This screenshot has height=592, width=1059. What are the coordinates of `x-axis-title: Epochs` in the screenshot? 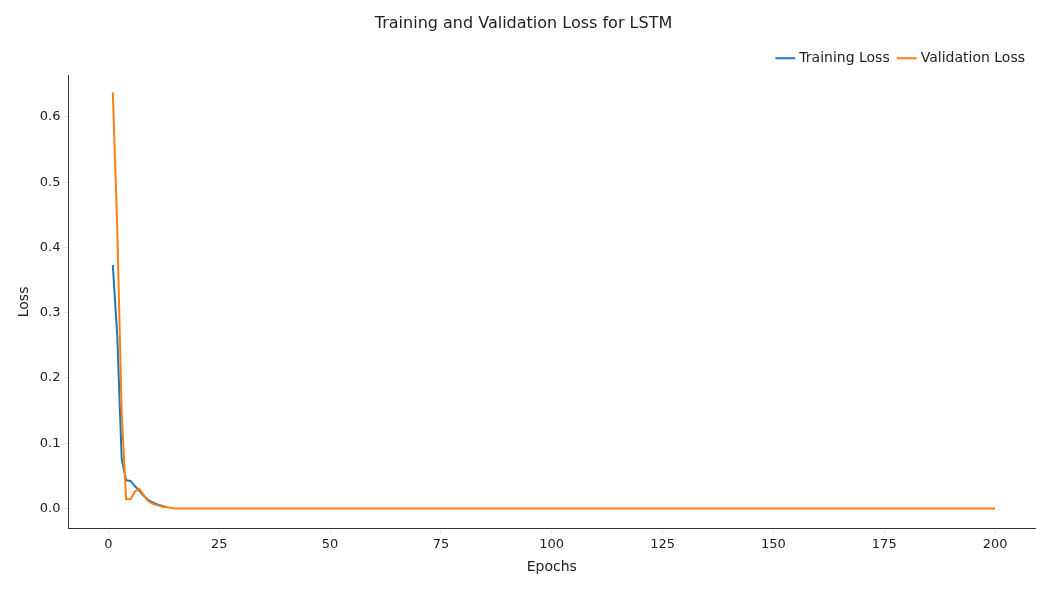 It's located at (551, 566).